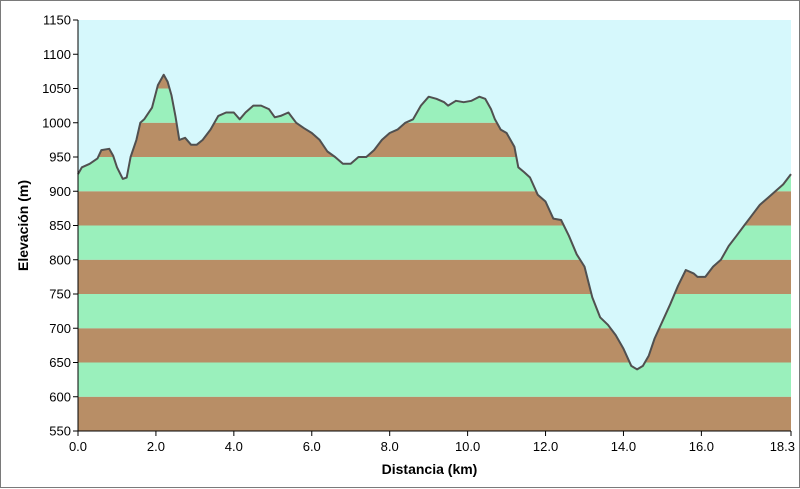  Describe the element at coordinates (390, 446) in the screenshot. I see `x-tick-label: 8.0` at that location.